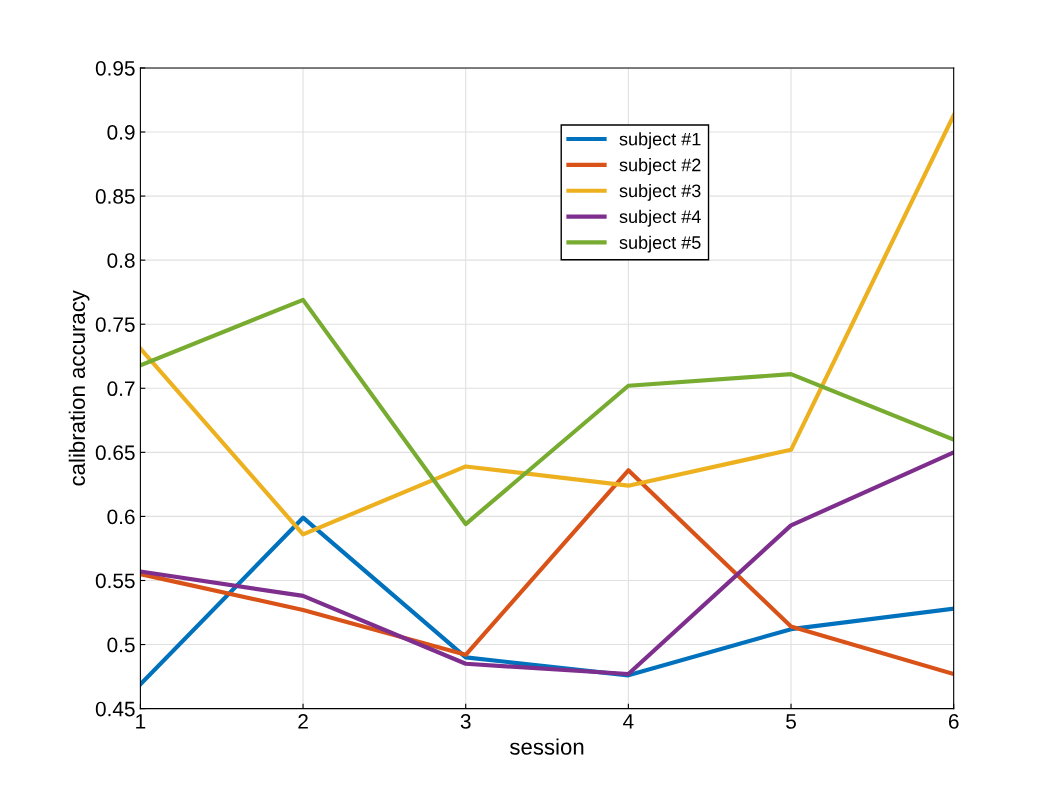 The image size is (1040, 790). Describe the element at coordinates (660, 192) in the screenshot. I see `legend-label: subject #3` at that location.